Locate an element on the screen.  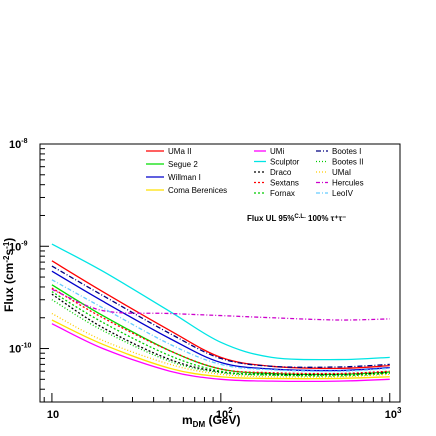
y-tick-label: 10⁻¹⁰ is located at coordinates (20, 349).